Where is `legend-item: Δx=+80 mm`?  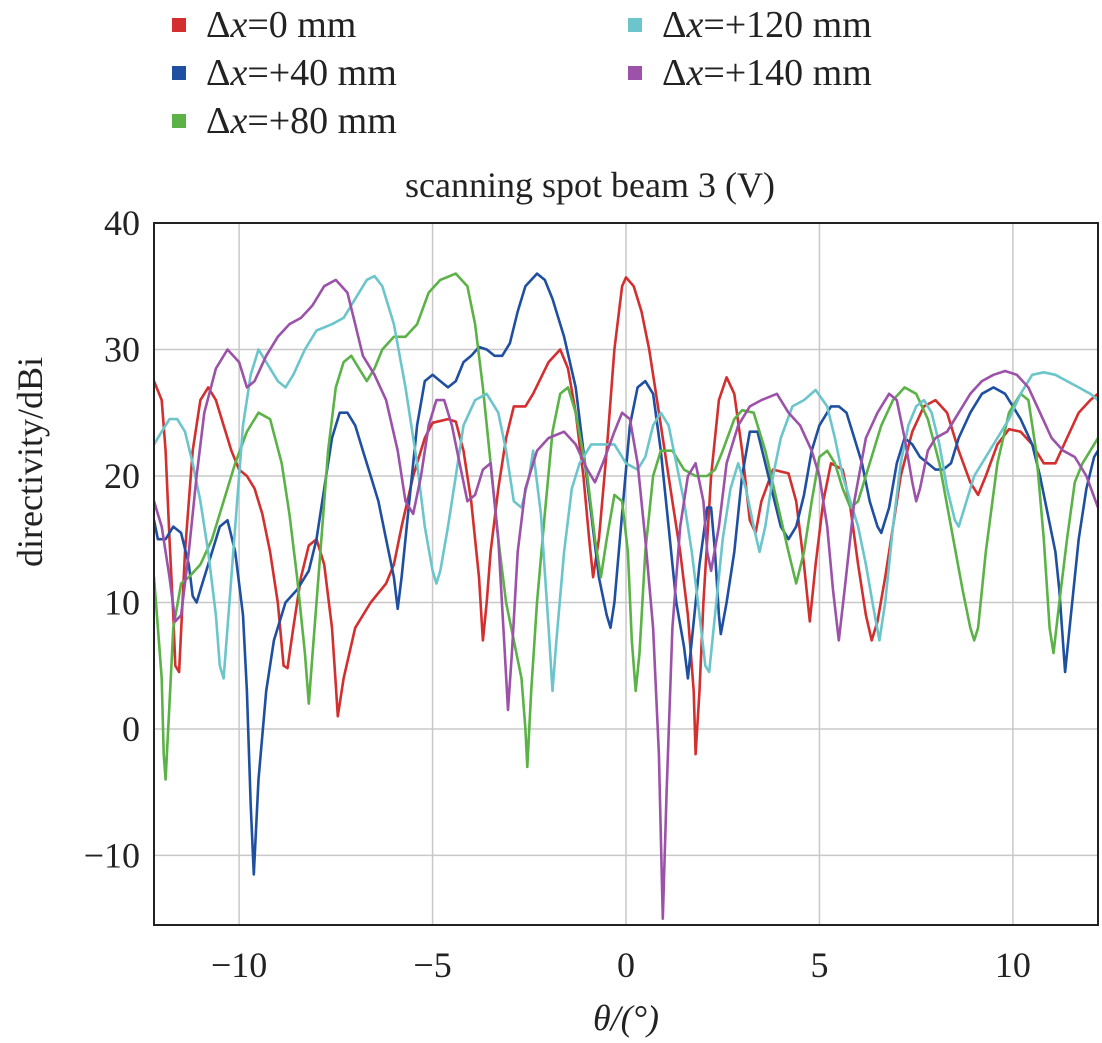 legend-item: Δx=+80 mm is located at coordinates (284, 121).